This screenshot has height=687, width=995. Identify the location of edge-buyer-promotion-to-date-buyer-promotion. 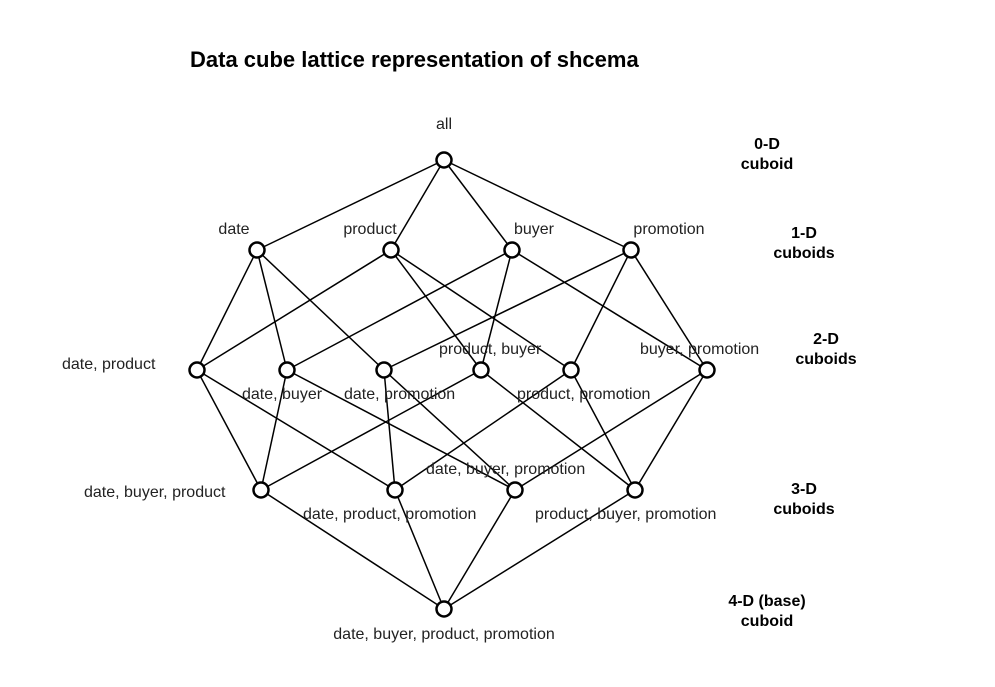
(611, 430).